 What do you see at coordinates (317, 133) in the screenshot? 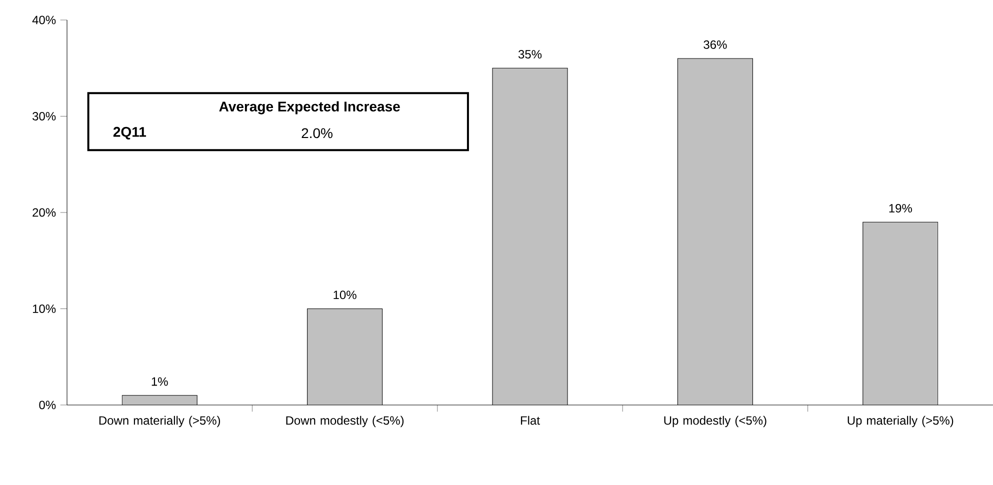
I see `annotation: 2.0%` at bounding box center [317, 133].